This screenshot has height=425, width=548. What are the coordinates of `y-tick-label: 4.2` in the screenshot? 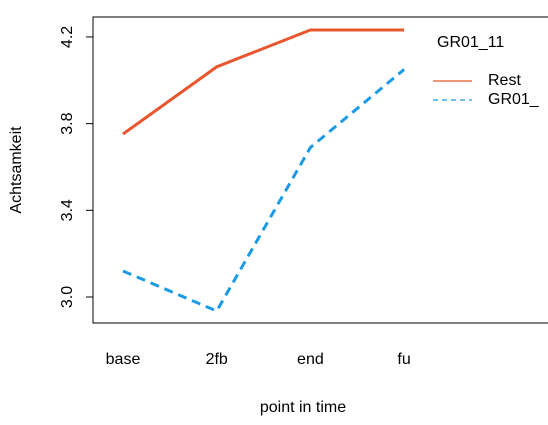 It's located at (67, 37).